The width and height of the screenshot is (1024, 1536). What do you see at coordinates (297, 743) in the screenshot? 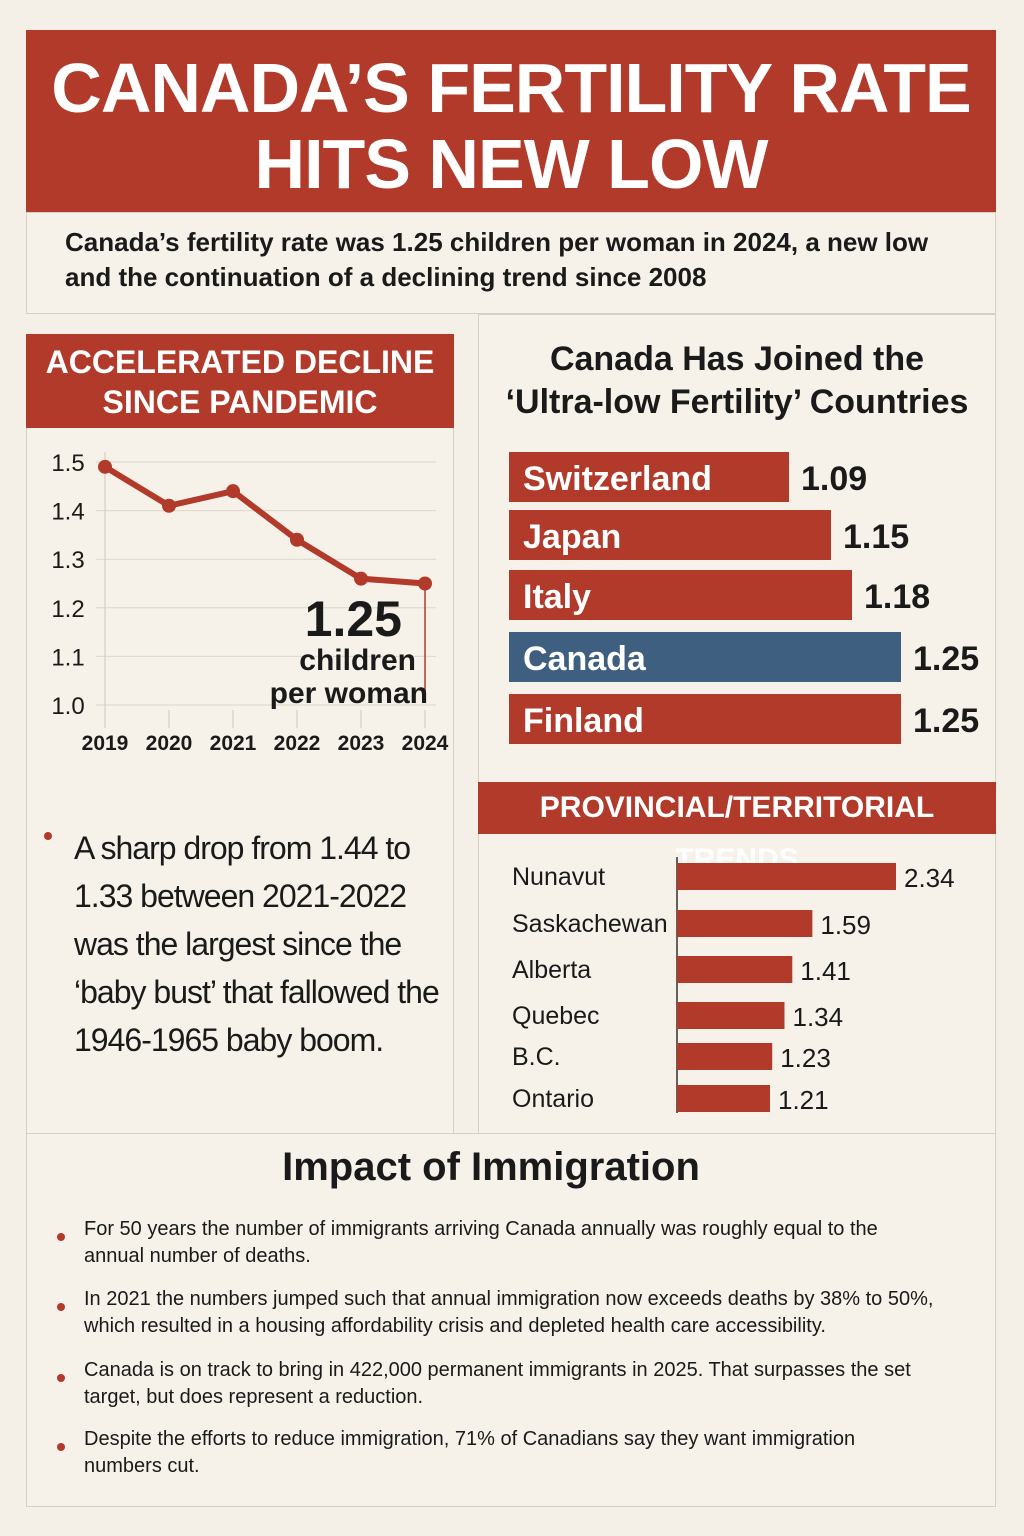
I see `x-tick-label: 2022` at bounding box center [297, 743].